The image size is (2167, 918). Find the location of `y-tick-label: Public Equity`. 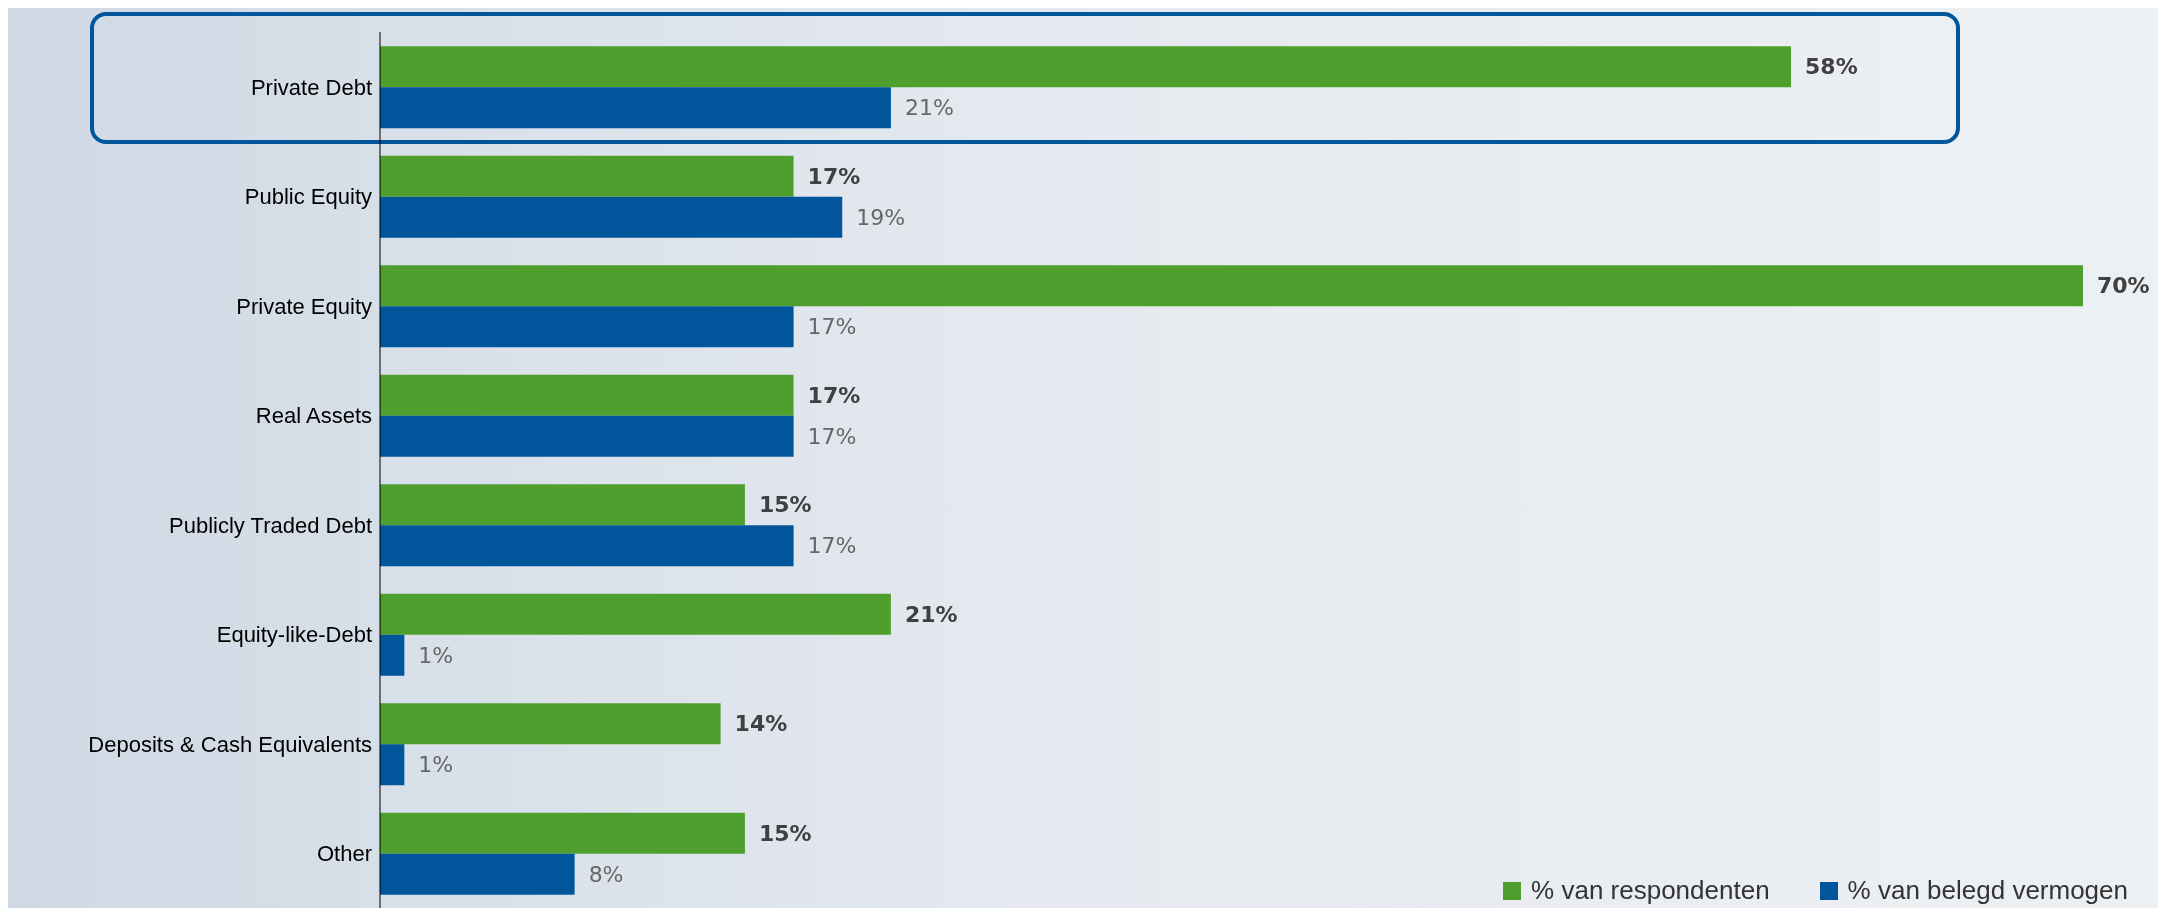

y-tick-label: Public Equity is located at coordinates (308, 197).